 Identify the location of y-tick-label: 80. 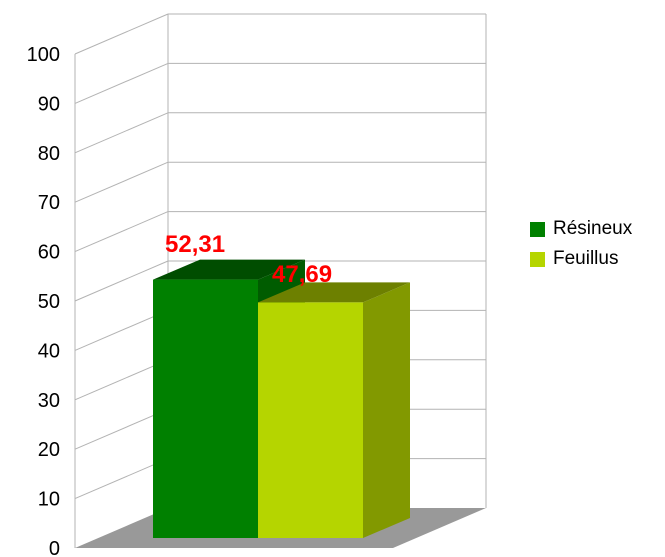
(49, 154).